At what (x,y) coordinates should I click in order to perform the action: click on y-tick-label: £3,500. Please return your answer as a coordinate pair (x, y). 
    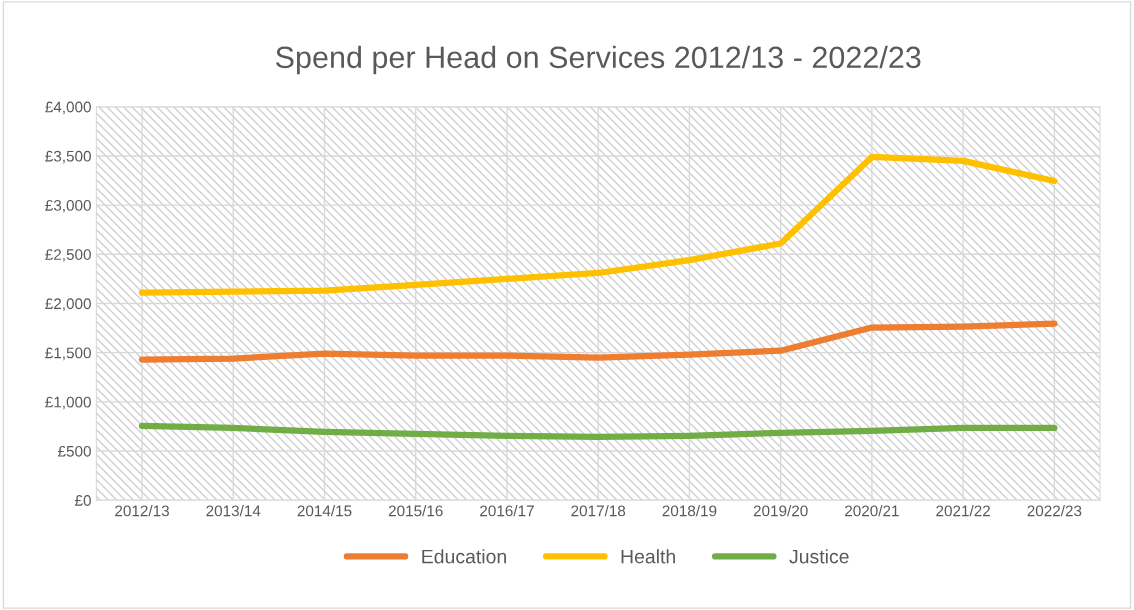
    Looking at the image, I should click on (68, 157).